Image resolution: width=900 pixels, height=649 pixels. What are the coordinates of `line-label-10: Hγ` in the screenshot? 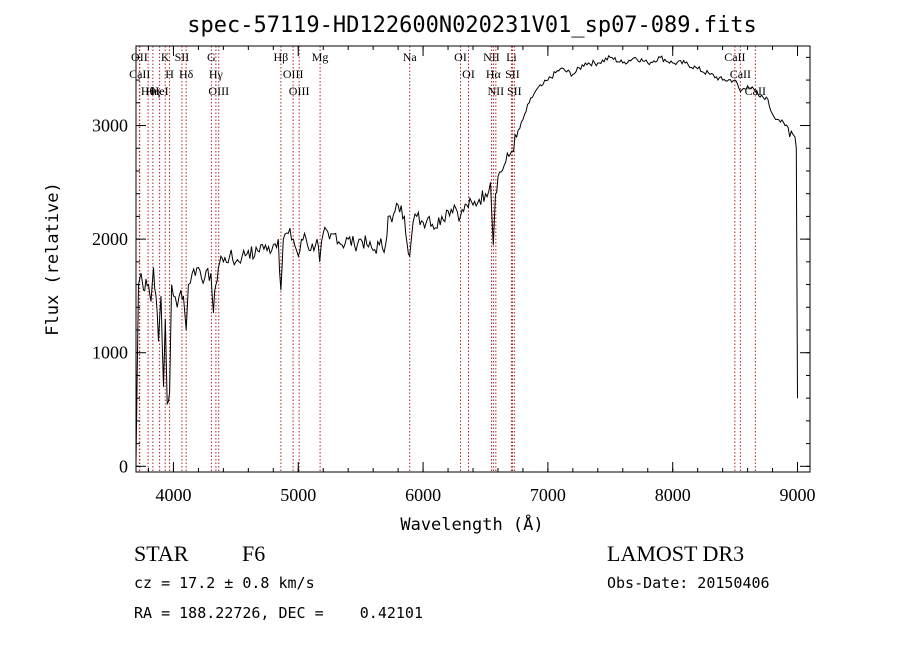 It's located at (216, 74).